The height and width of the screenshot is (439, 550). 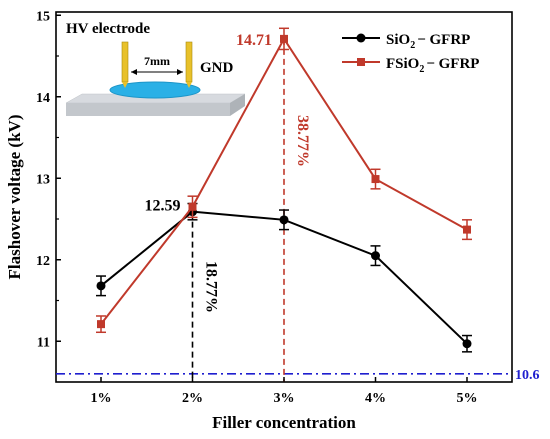 I want to click on annotation-18-77-pct: 18.77%, so click(x=211, y=287).